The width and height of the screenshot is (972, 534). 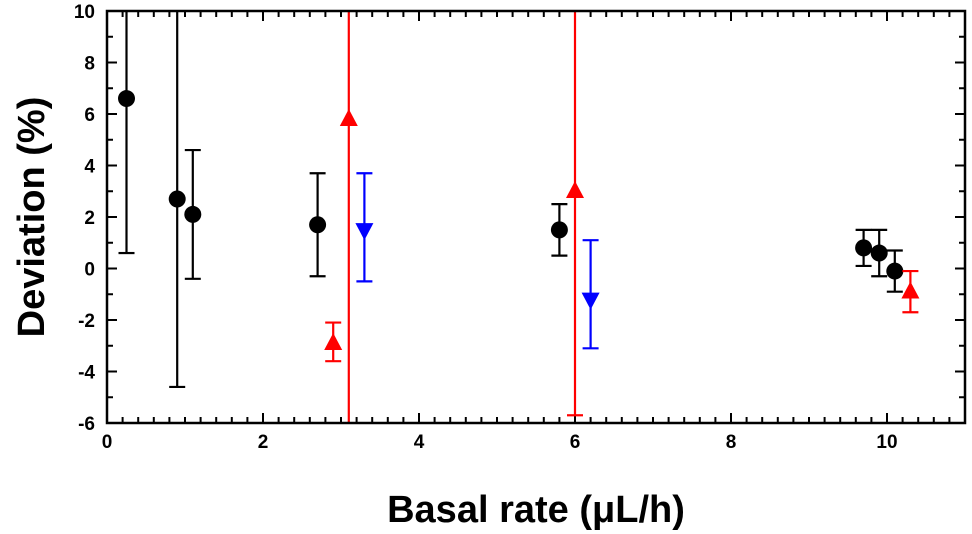 What do you see at coordinates (86, 373) in the screenshot?
I see `y-tick-label: -4` at bounding box center [86, 373].